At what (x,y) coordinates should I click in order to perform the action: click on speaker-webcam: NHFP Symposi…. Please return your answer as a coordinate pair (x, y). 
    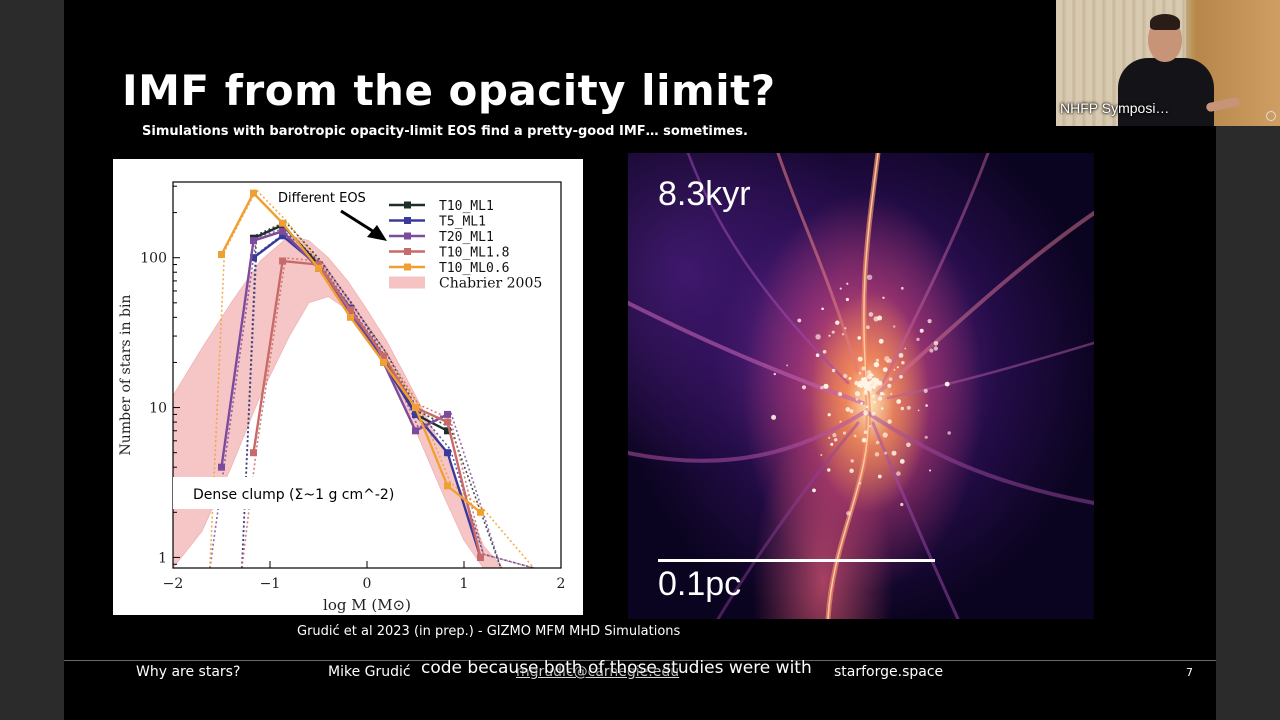
    Looking at the image, I should click on (1168, 63).